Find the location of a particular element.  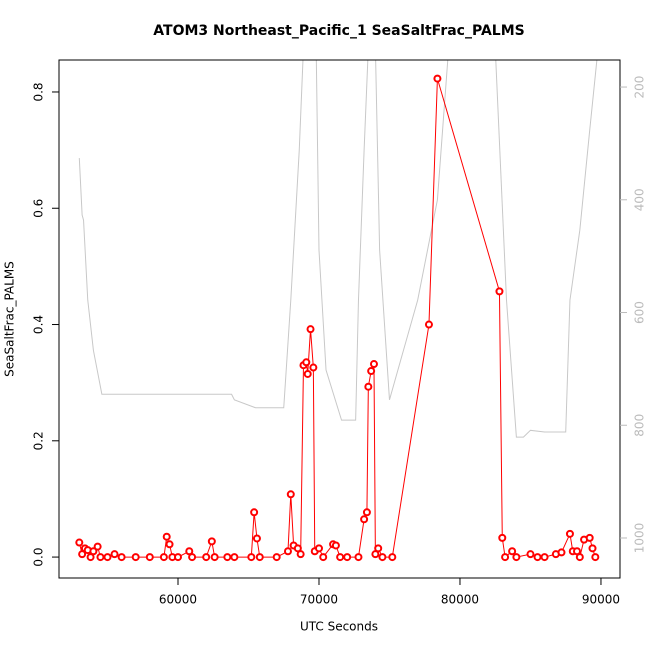

y-tick-label: 0.0 is located at coordinates (39, 557).